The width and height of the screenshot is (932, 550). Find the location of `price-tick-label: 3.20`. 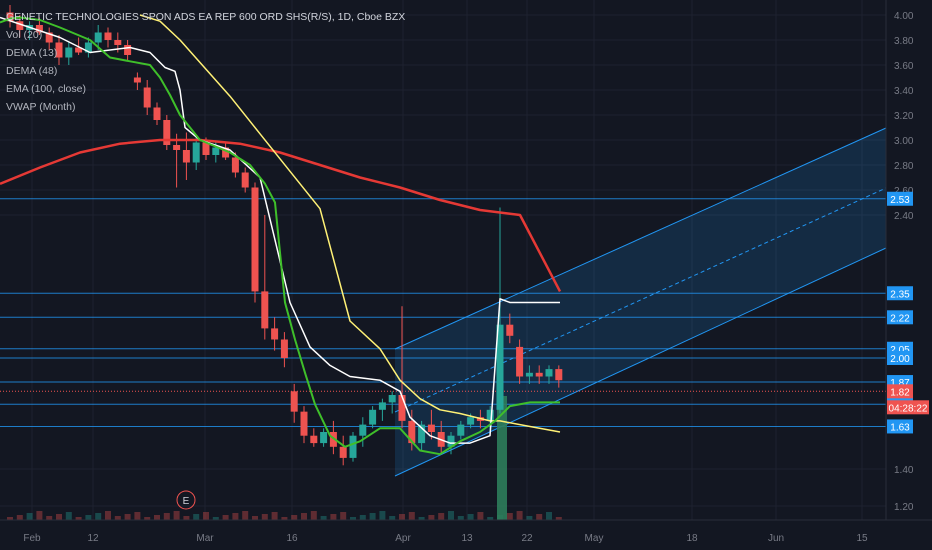

price-tick-label: 3.20 is located at coordinates (904, 116).